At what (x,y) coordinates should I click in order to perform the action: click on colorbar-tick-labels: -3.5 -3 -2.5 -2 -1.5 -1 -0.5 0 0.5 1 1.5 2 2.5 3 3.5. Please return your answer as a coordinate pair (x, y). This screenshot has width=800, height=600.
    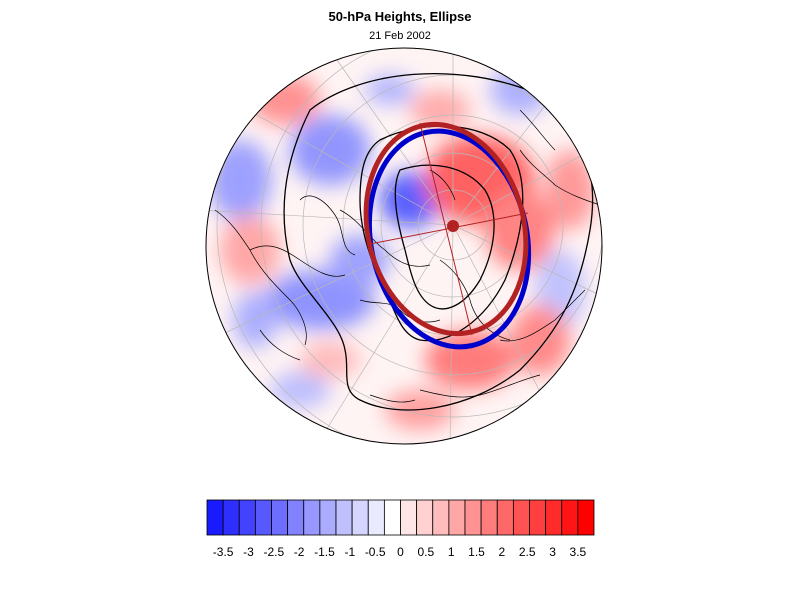
    Looking at the image, I should click on (400, 552).